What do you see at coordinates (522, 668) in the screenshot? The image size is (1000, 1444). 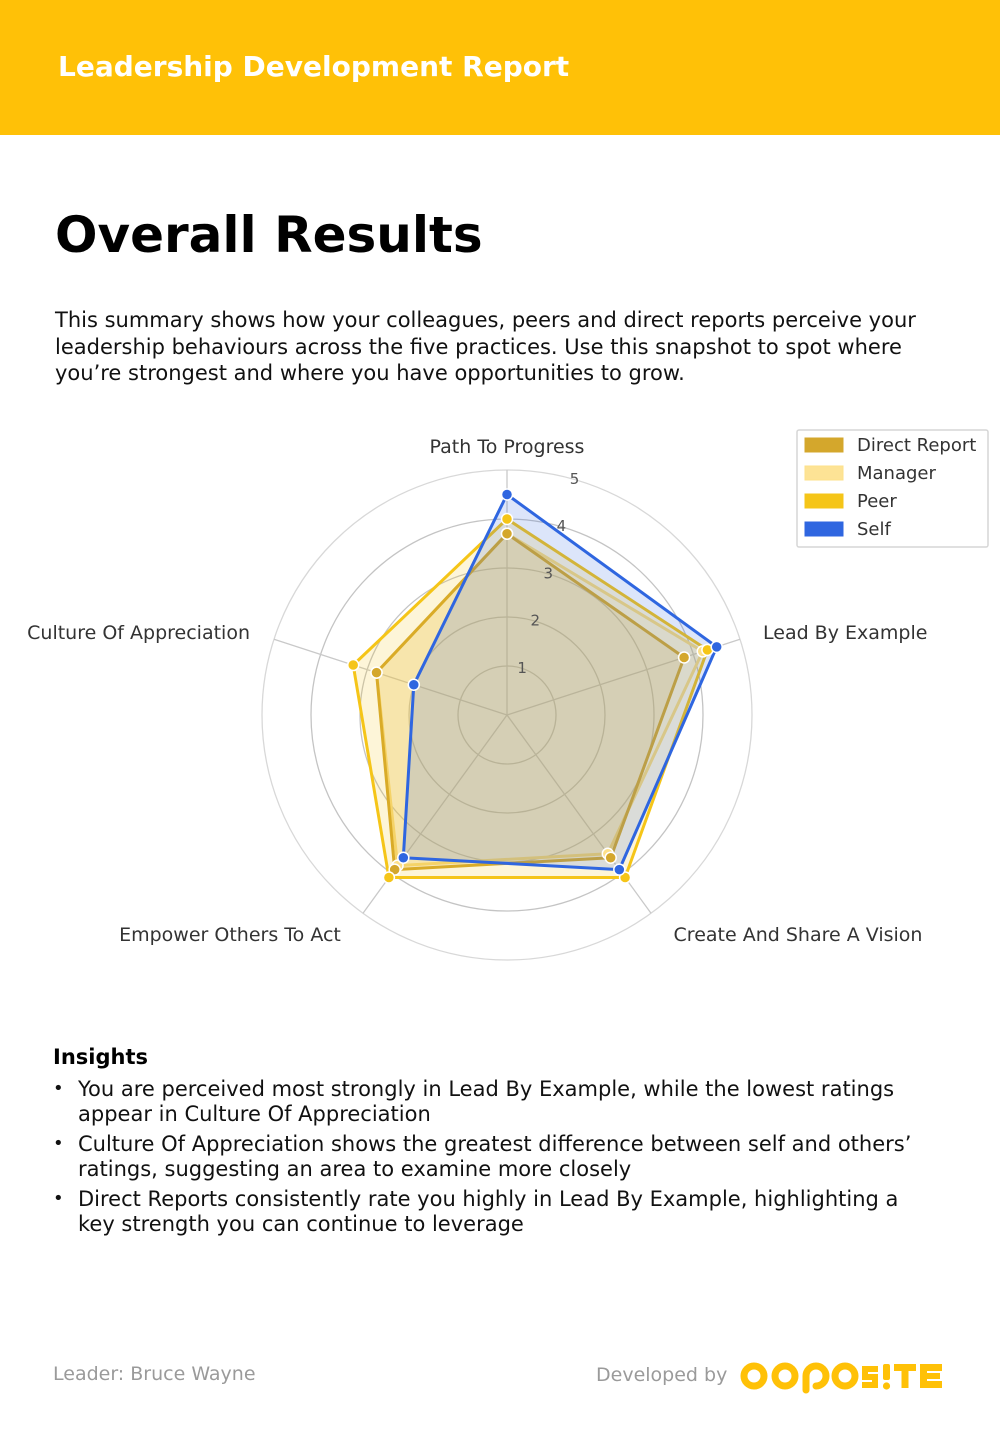 I see `radial-tick-label: 1` at bounding box center [522, 668].